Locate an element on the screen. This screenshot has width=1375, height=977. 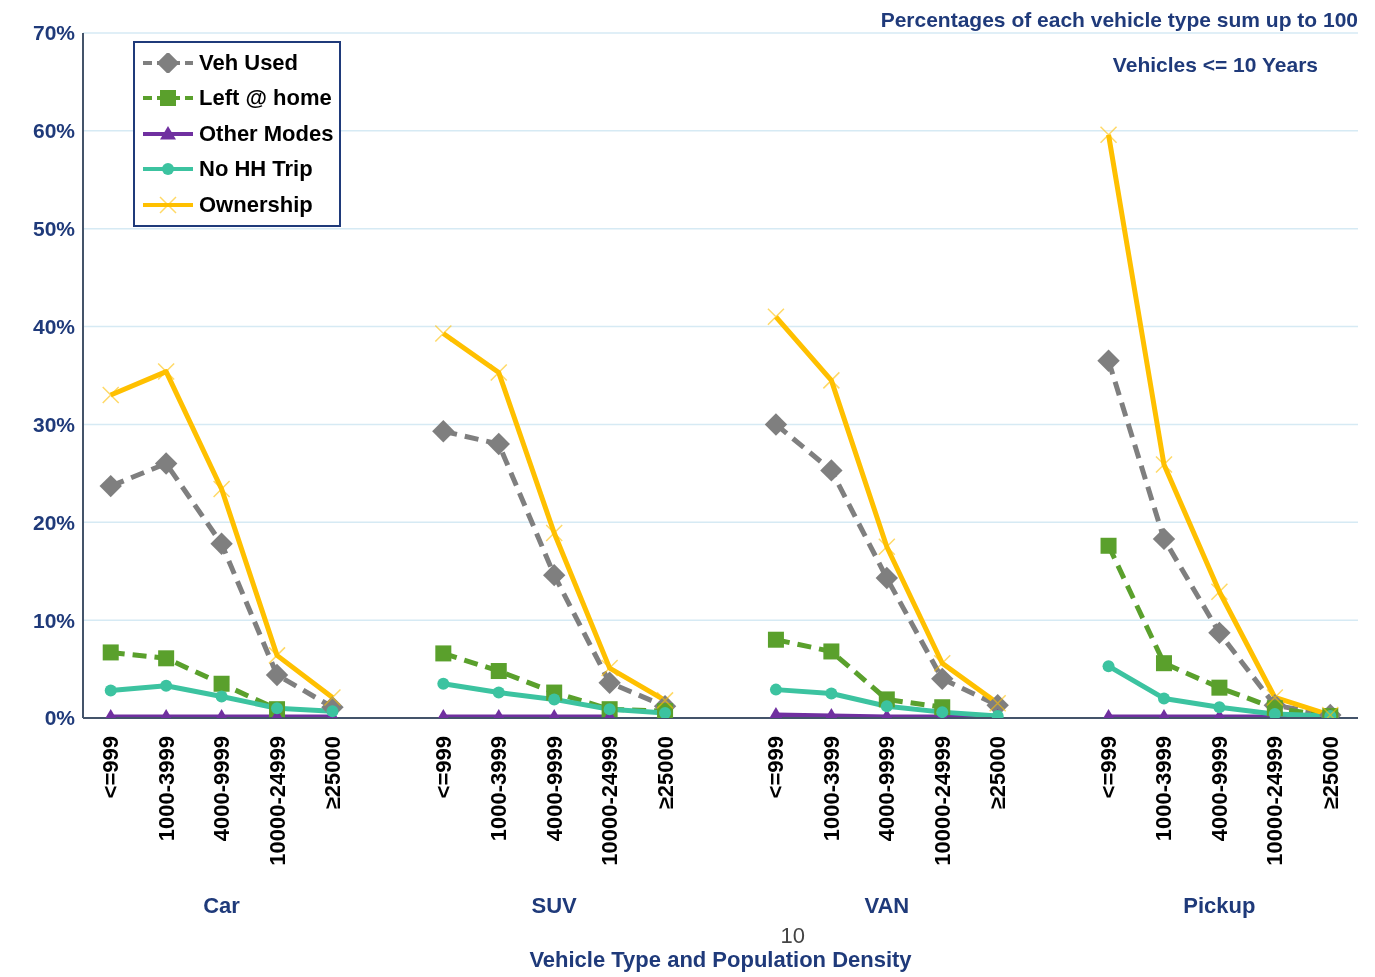
y-tick-label: 50% is located at coordinates (54, 229).